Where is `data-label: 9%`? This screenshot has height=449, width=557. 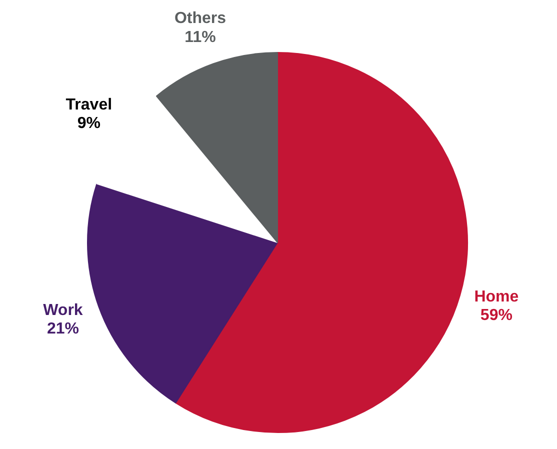
data-label: 9% is located at coordinates (88, 123).